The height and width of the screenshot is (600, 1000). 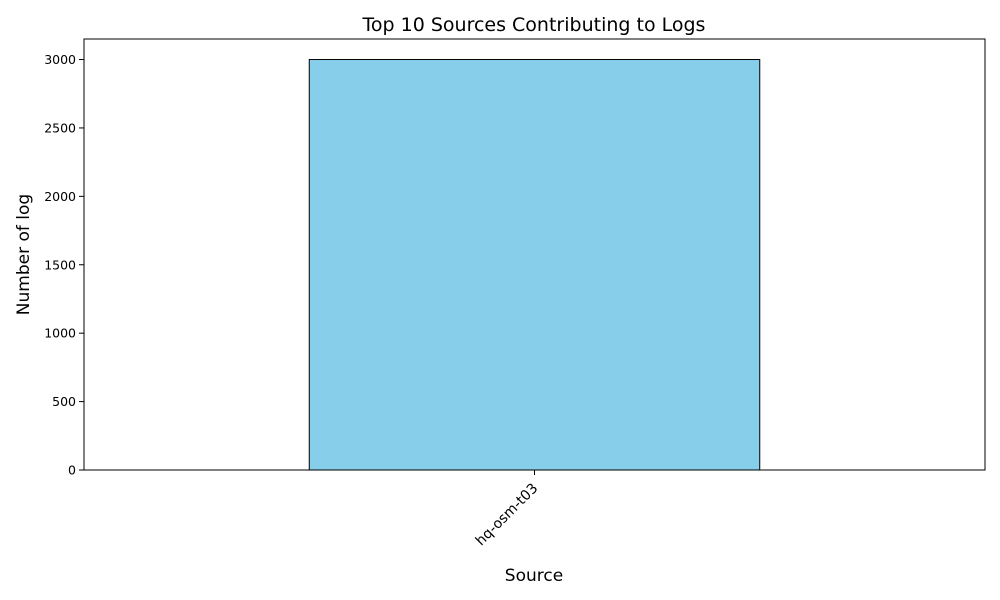 What do you see at coordinates (72, 470) in the screenshot?
I see `y-tick-label: 0` at bounding box center [72, 470].